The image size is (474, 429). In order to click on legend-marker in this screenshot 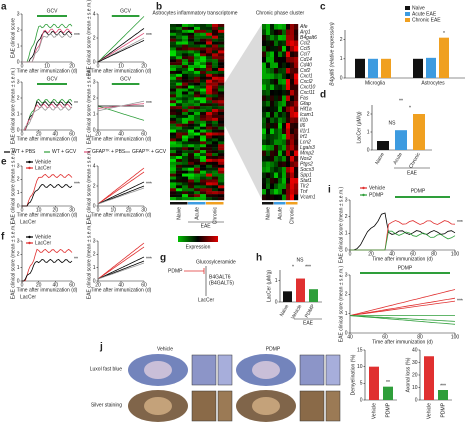, I will do `click(29, 237)`.